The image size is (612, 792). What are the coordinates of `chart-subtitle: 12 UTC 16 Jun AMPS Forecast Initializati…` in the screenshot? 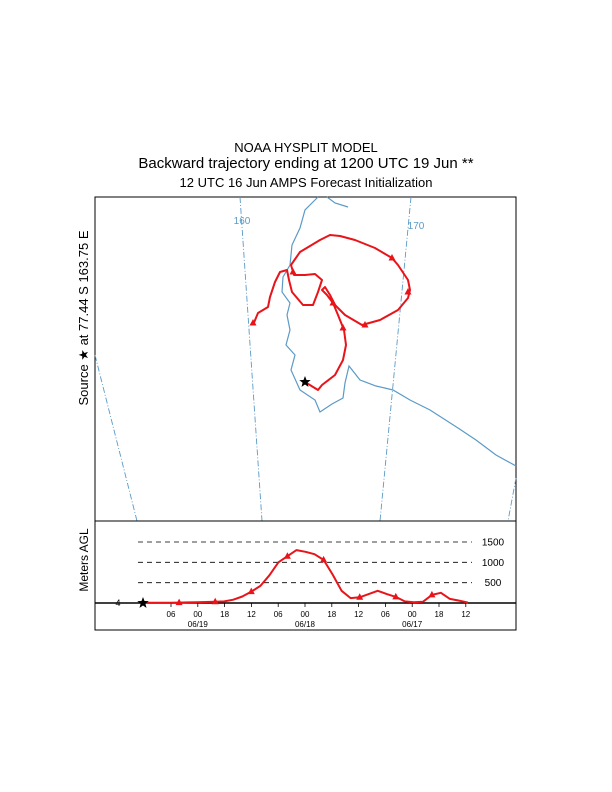 It's located at (306, 182).